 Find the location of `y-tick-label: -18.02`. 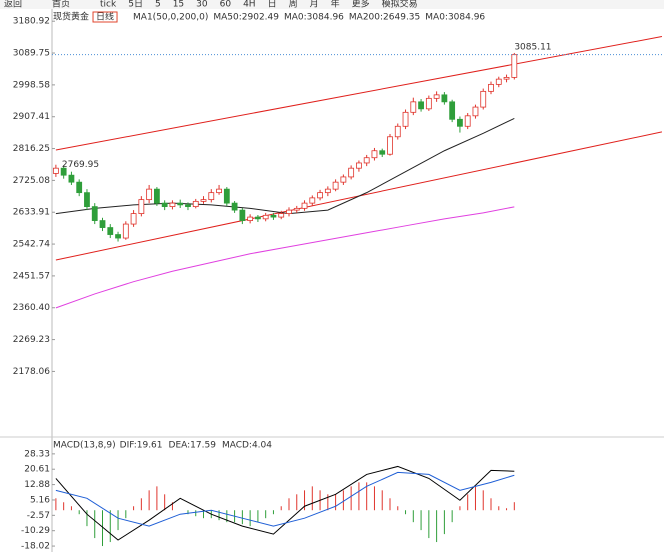

y-tick-label: -18.02 is located at coordinates (35, 547).